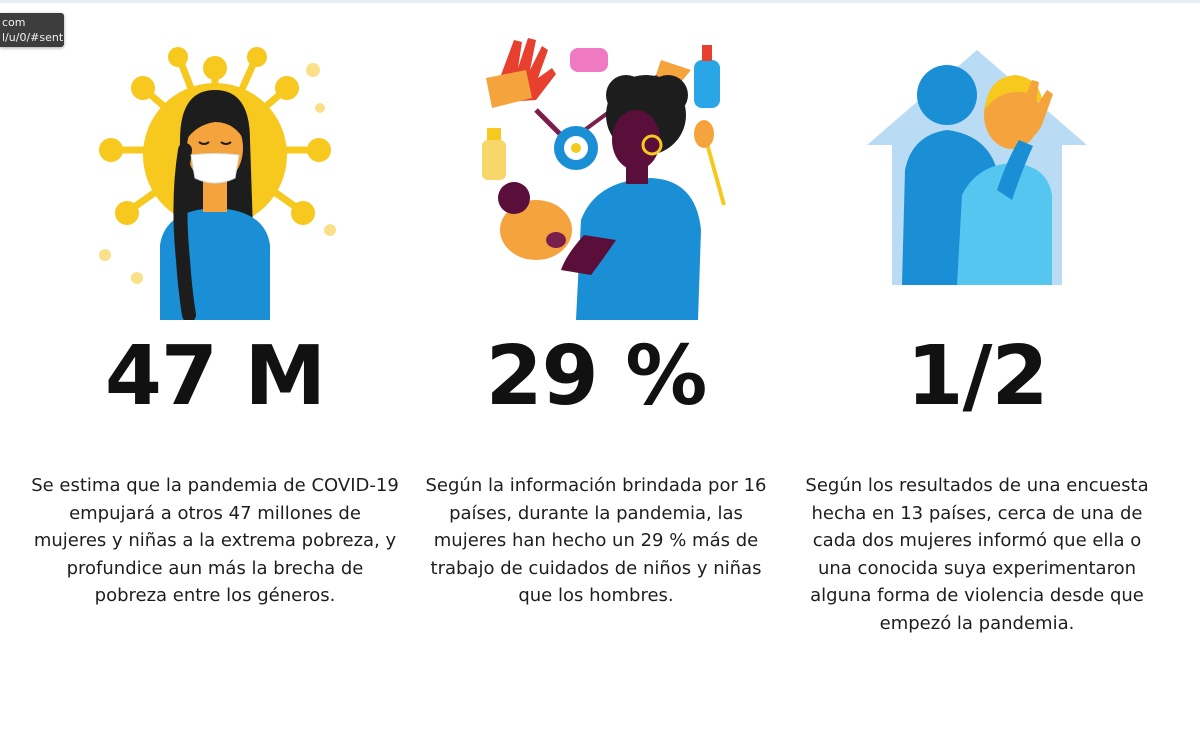 The width and height of the screenshot is (1200, 750). What do you see at coordinates (600, 1) in the screenshot?
I see `browser-top-border` at bounding box center [600, 1].